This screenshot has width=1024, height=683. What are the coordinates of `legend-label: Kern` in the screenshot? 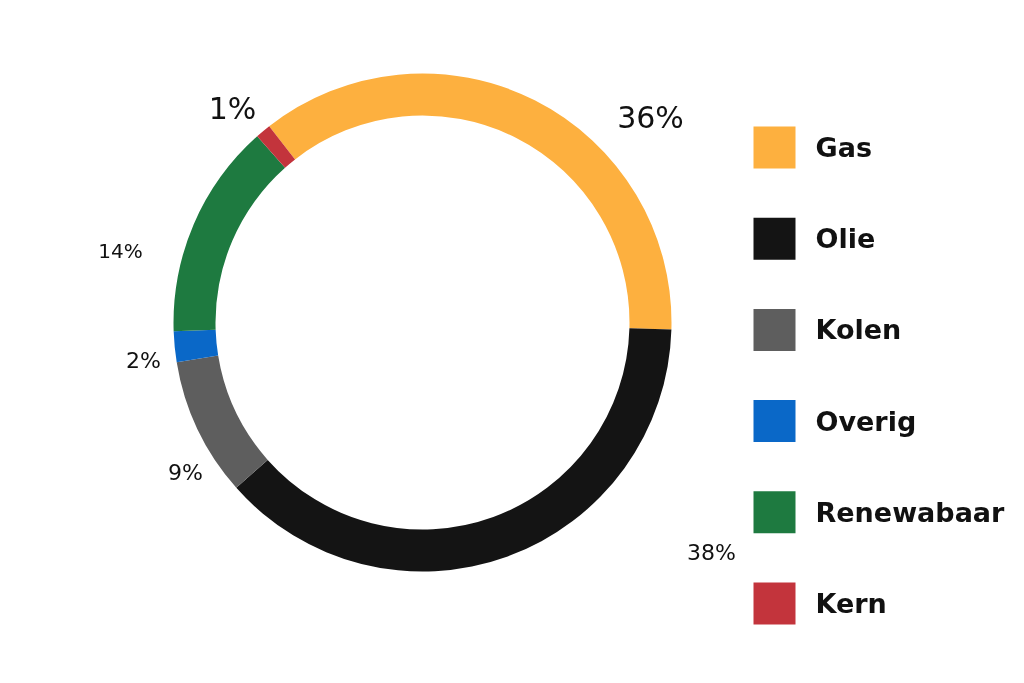 It's located at (851, 603).